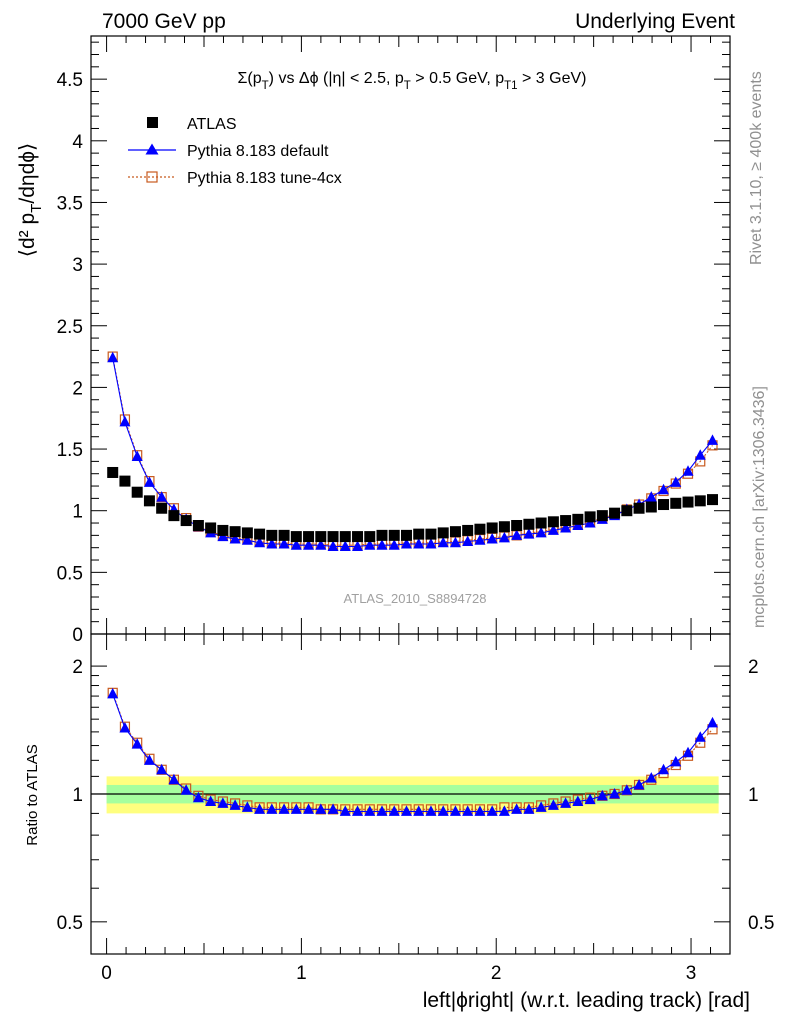 The height and width of the screenshot is (1024, 786). What do you see at coordinates (70, 573) in the screenshot?
I see `main-y-tick-label: 0.5` at bounding box center [70, 573].